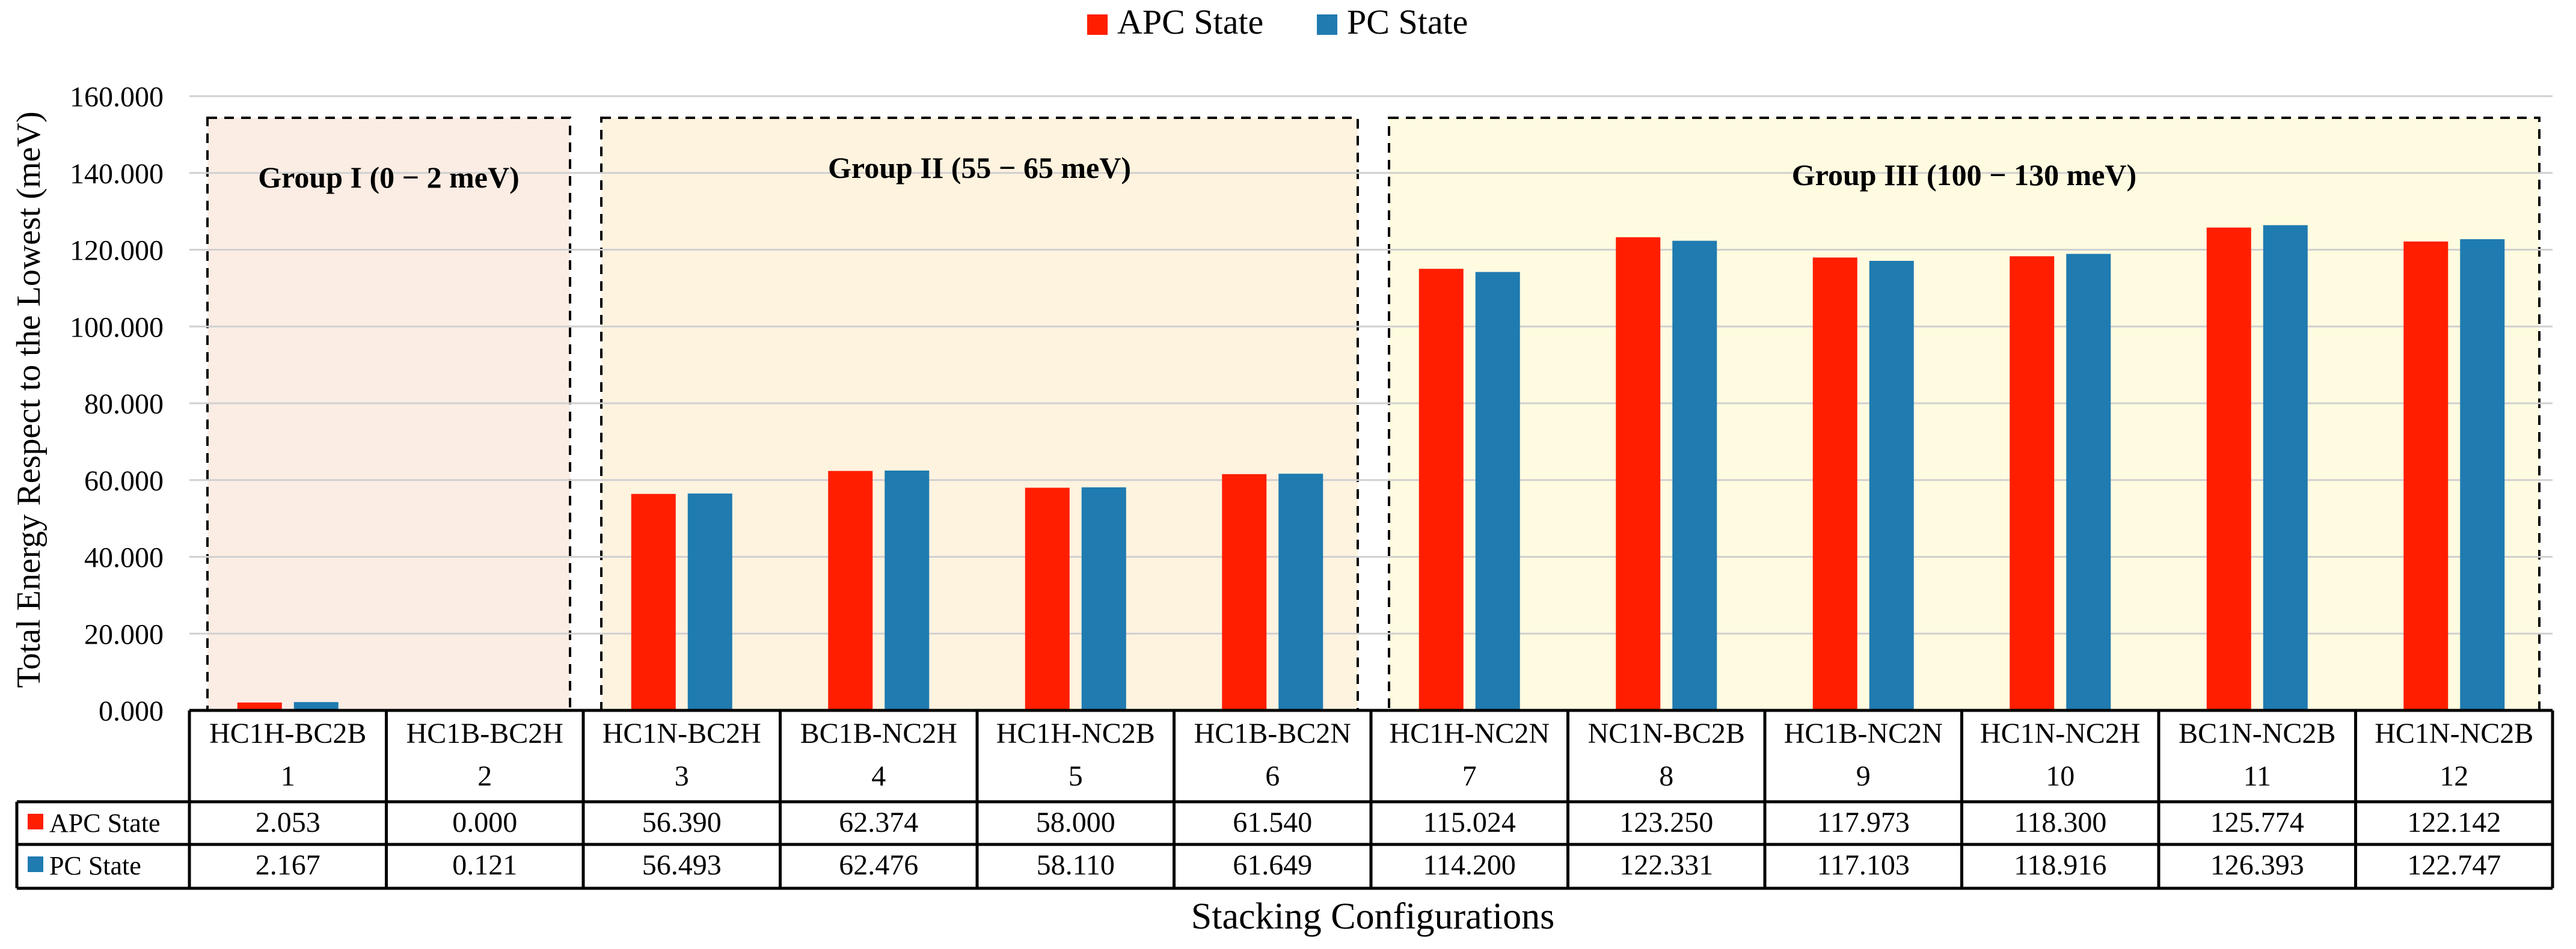 This screenshot has height=949, width=2576. Describe the element at coordinates (1863, 865) in the screenshot. I see `pc-value-9: 117.103` at that location.